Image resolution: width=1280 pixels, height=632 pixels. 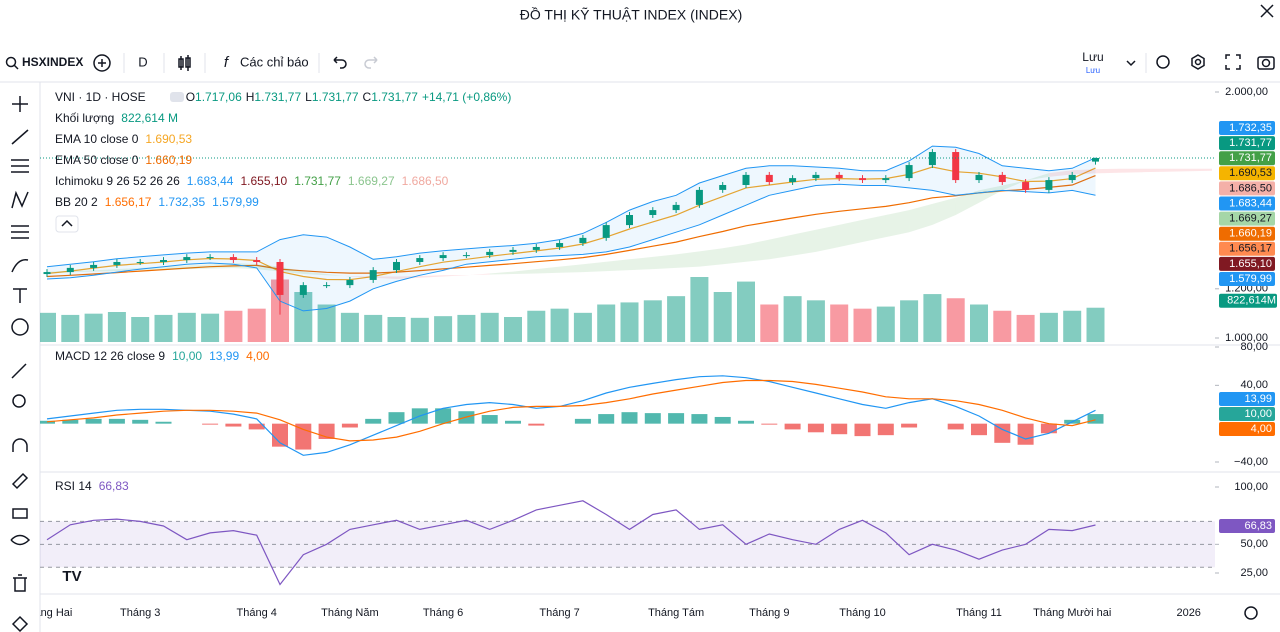 What do you see at coordinates (20, 166) in the screenshot?
I see `fib-tool` at bounding box center [20, 166].